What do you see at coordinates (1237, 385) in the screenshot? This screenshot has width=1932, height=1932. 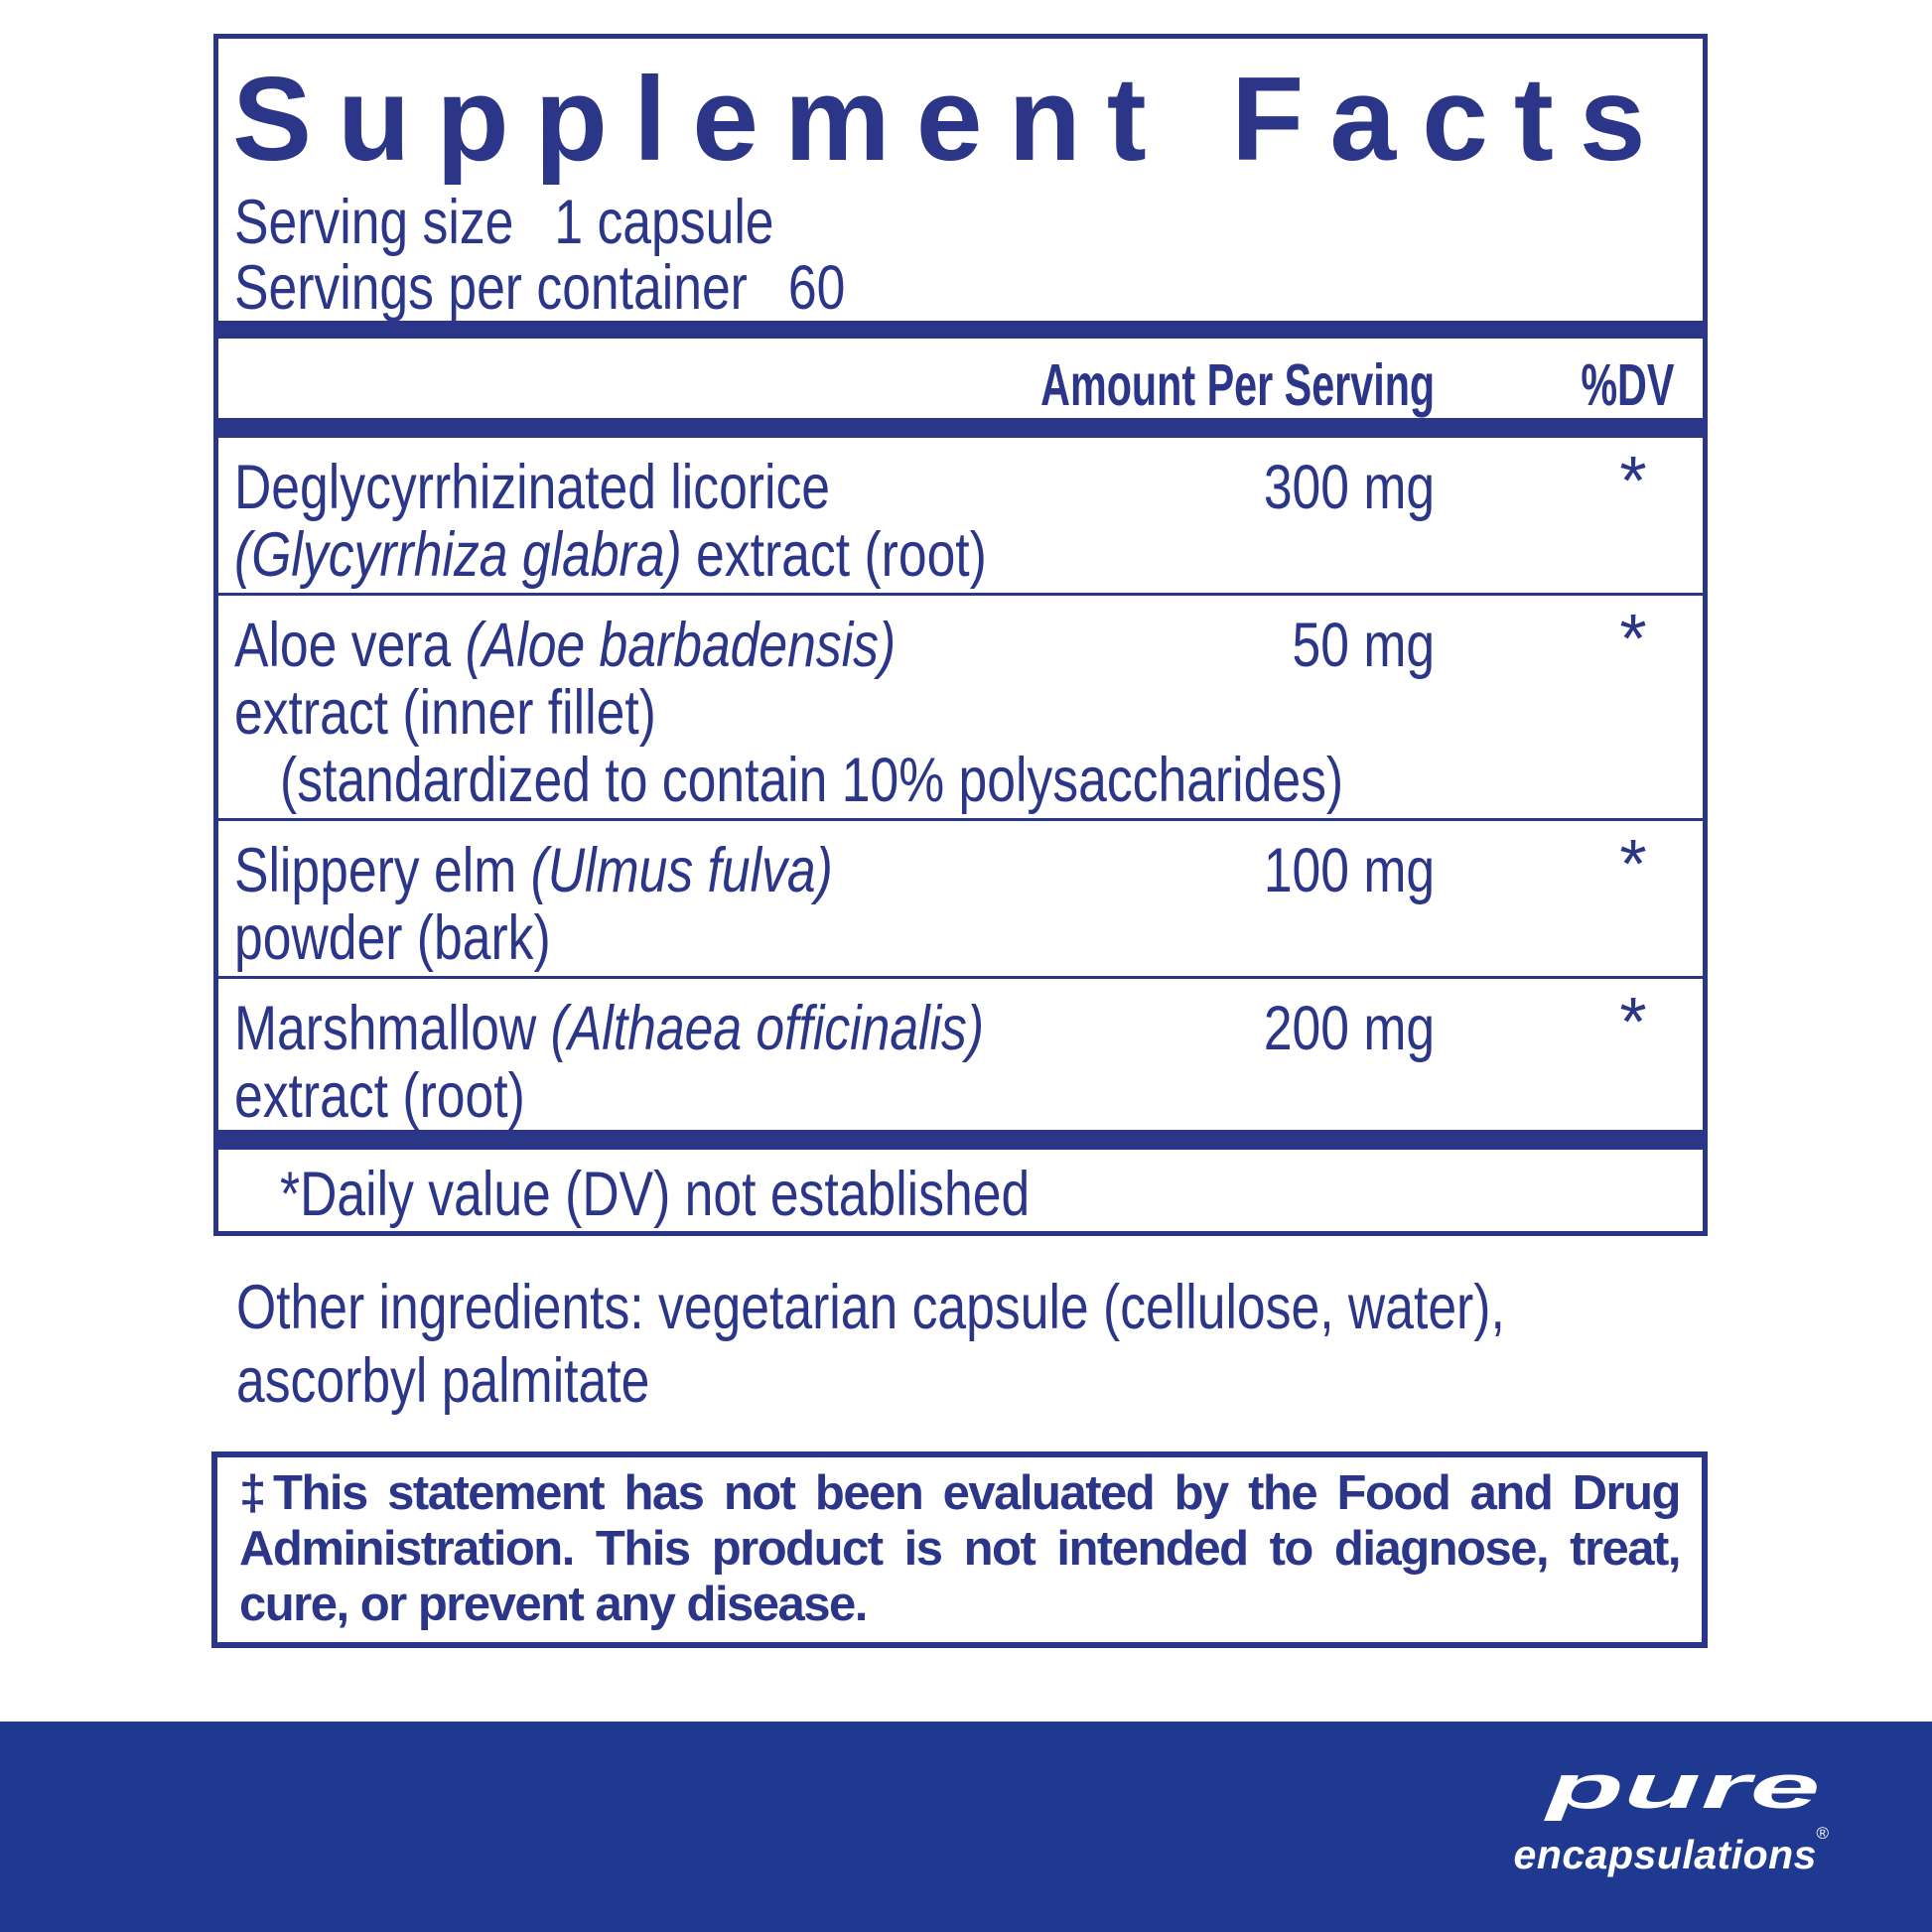 I see `amount-per-serving-header: Amount Per Serving` at bounding box center [1237, 385].